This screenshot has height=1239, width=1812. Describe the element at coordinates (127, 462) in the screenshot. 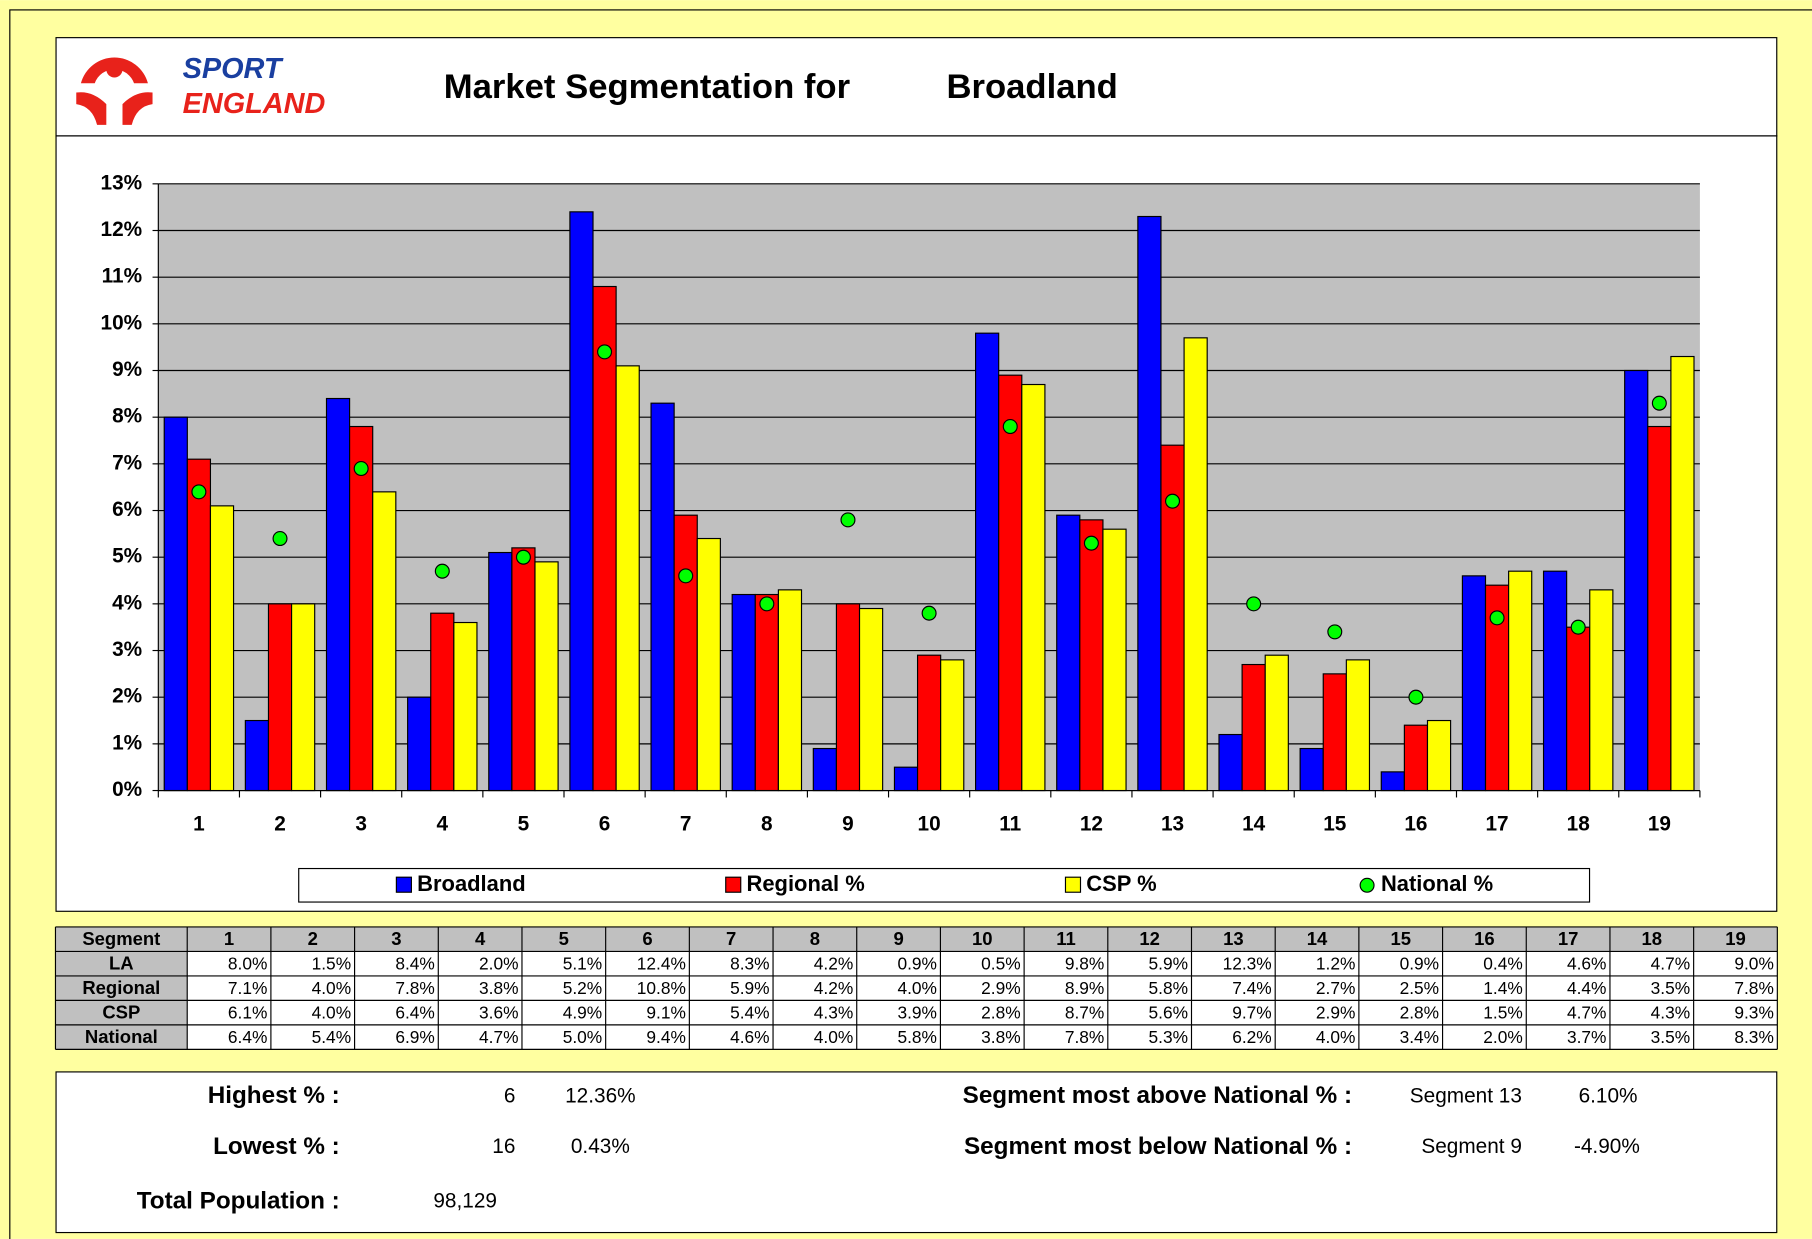

I see `y-tick-label: 7%` at that location.